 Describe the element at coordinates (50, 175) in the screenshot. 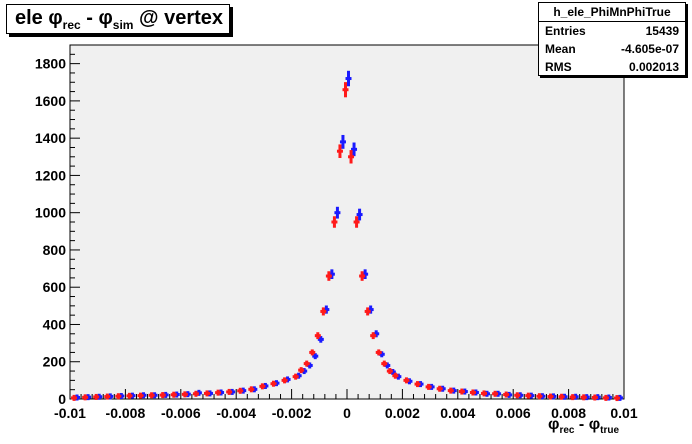

I see `y-tick-label: 1200` at that location.